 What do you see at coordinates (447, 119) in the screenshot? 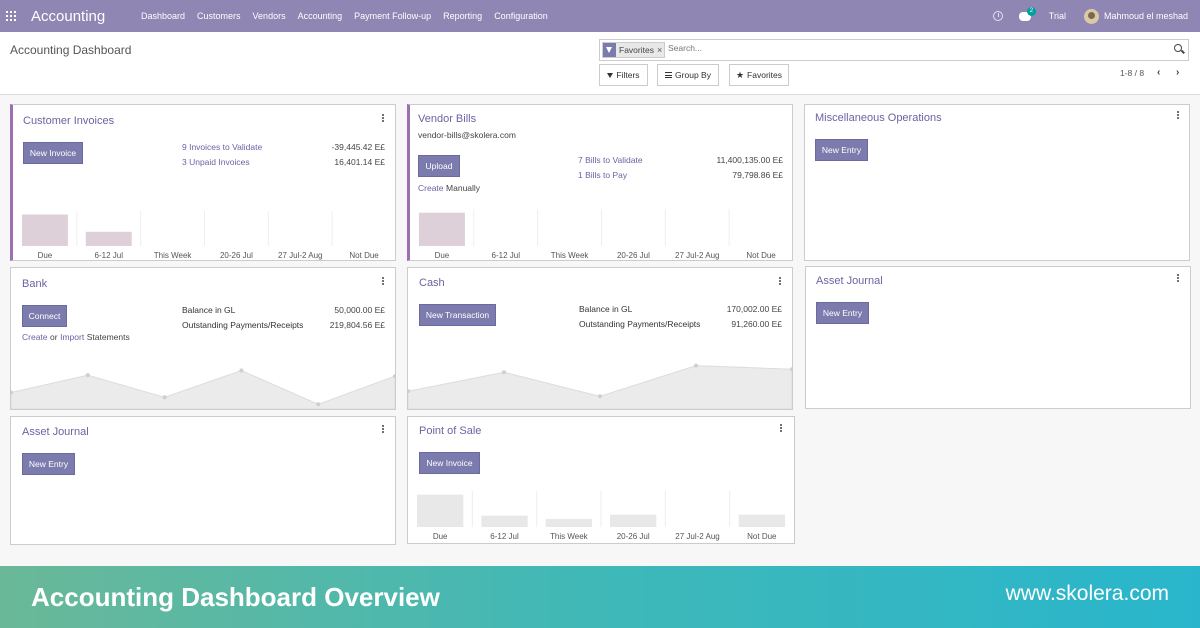
I see `card-title: Vendor Bills` at bounding box center [447, 119].